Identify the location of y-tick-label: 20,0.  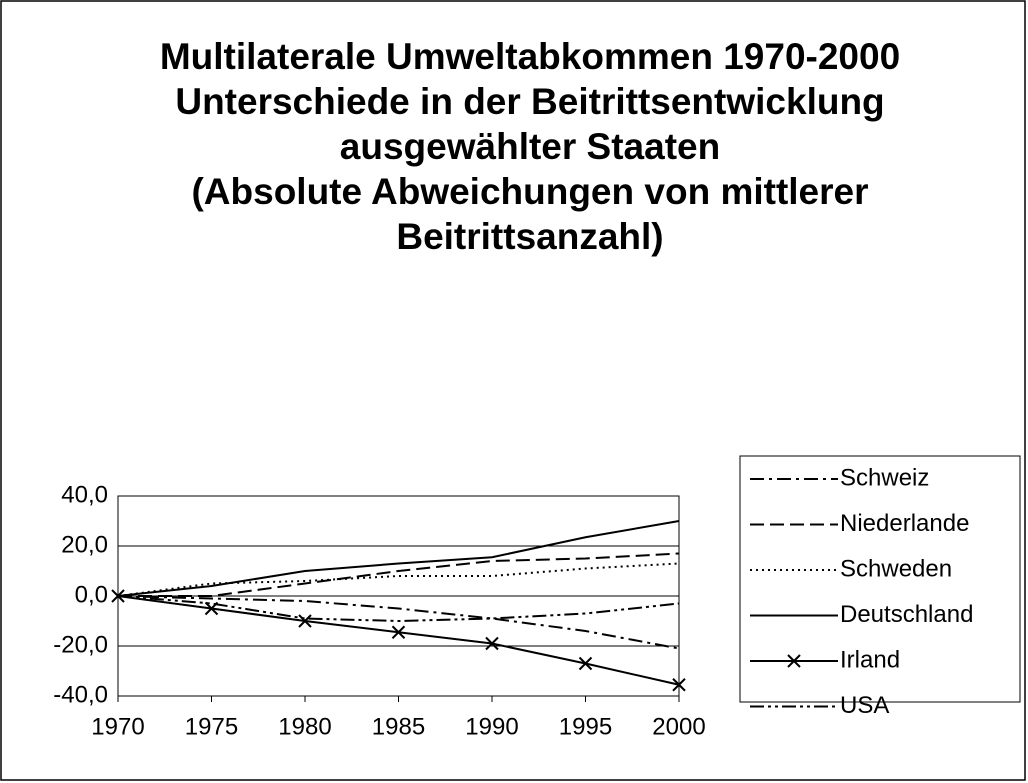
(84, 544).